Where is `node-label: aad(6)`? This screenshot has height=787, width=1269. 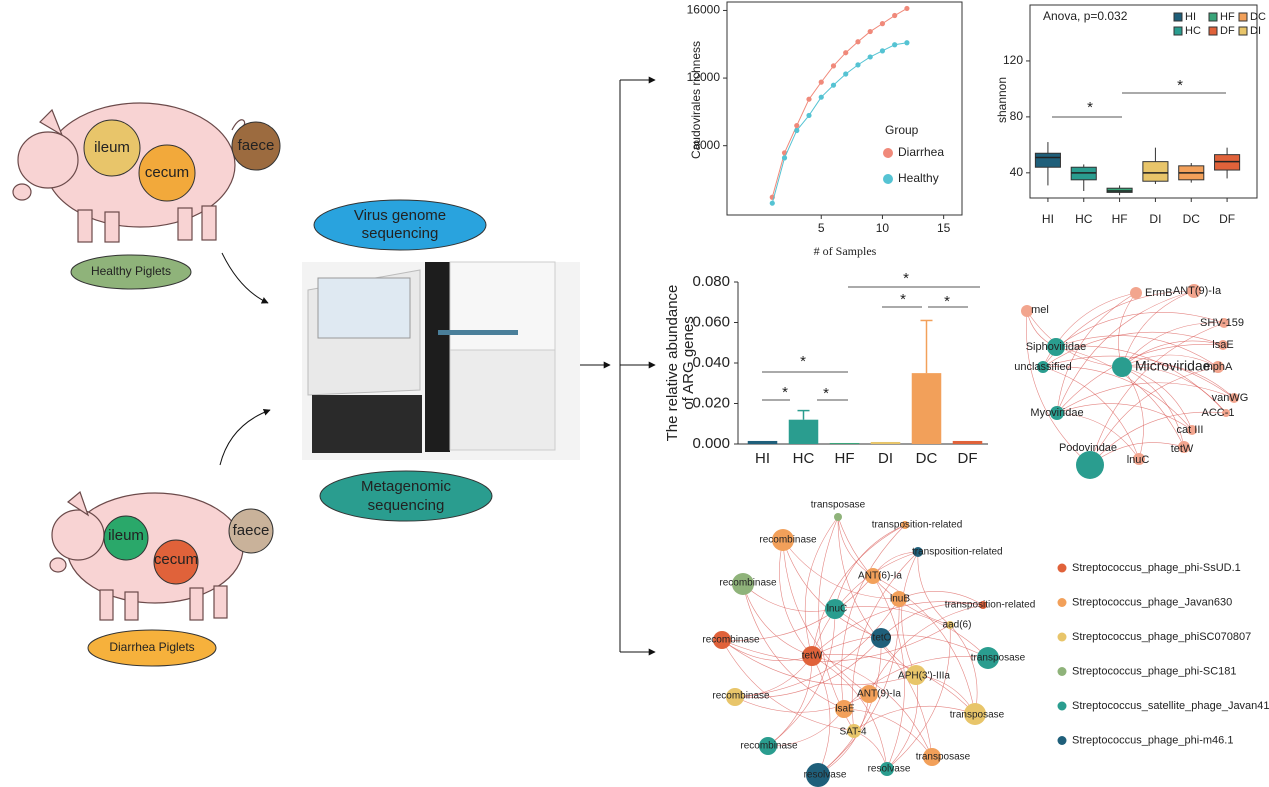 node-label: aad(6) is located at coordinates (957, 625).